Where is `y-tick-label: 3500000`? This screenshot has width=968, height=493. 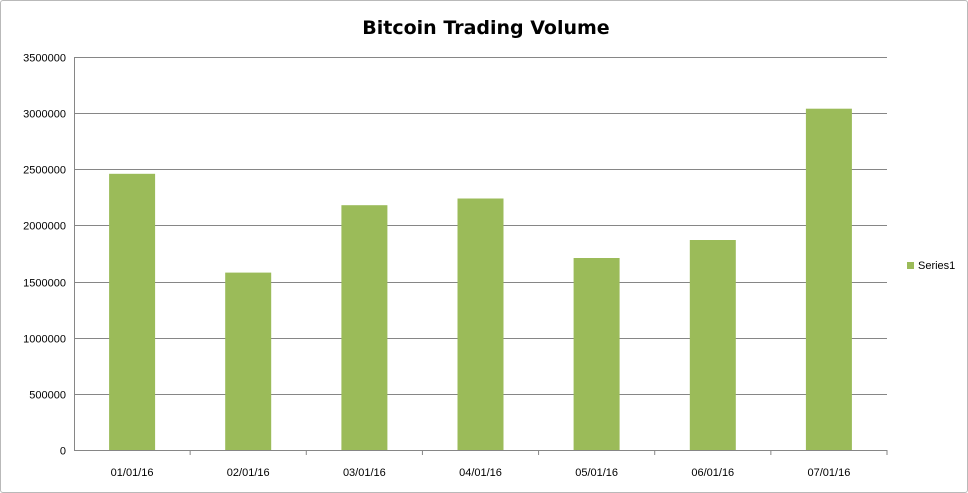
y-tick-label: 3500000 is located at coordinates (44, 59).